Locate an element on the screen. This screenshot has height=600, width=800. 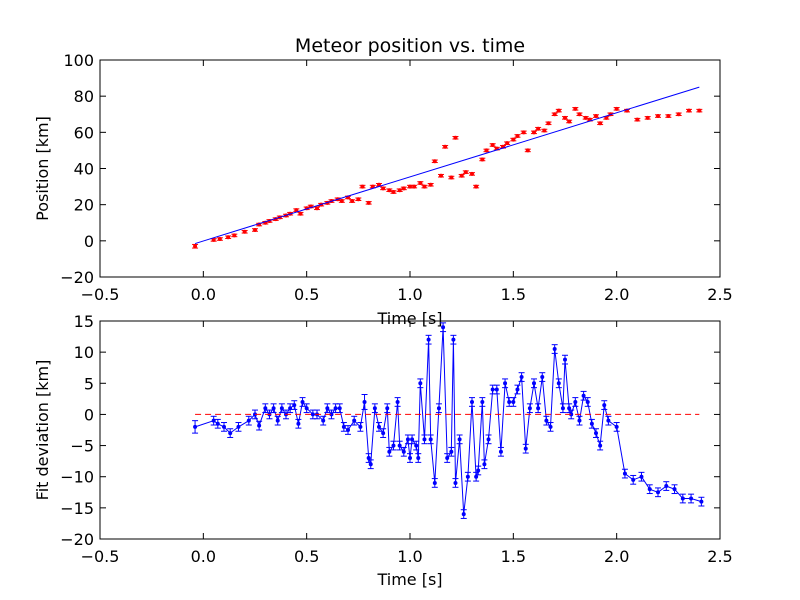
y-tick-label: −5 is located at coordinates (82, 446).